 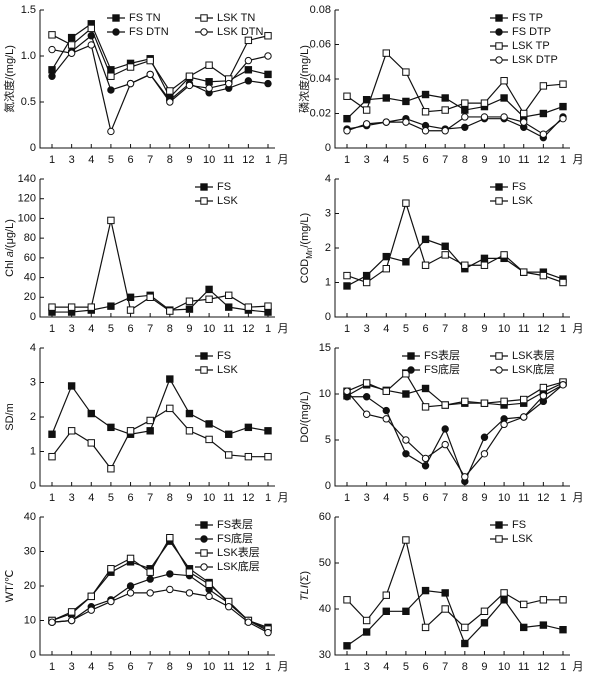 What do you see at coordinates (306, 248) in the screenshot?
I see `y-axis-label: CODMn/(mg/L)` at bounding box center [306, 248].